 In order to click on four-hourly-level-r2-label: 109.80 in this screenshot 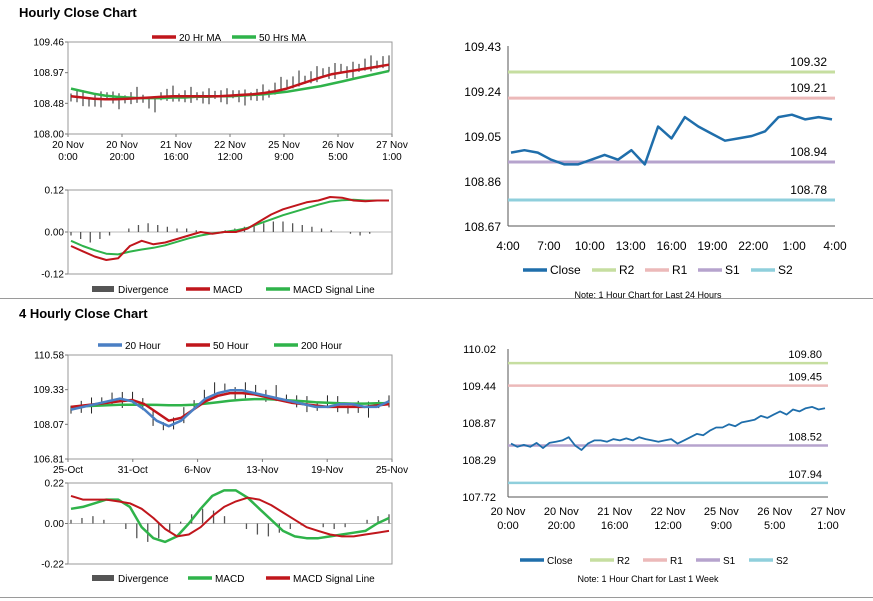, I will do `click(805, 355)`.